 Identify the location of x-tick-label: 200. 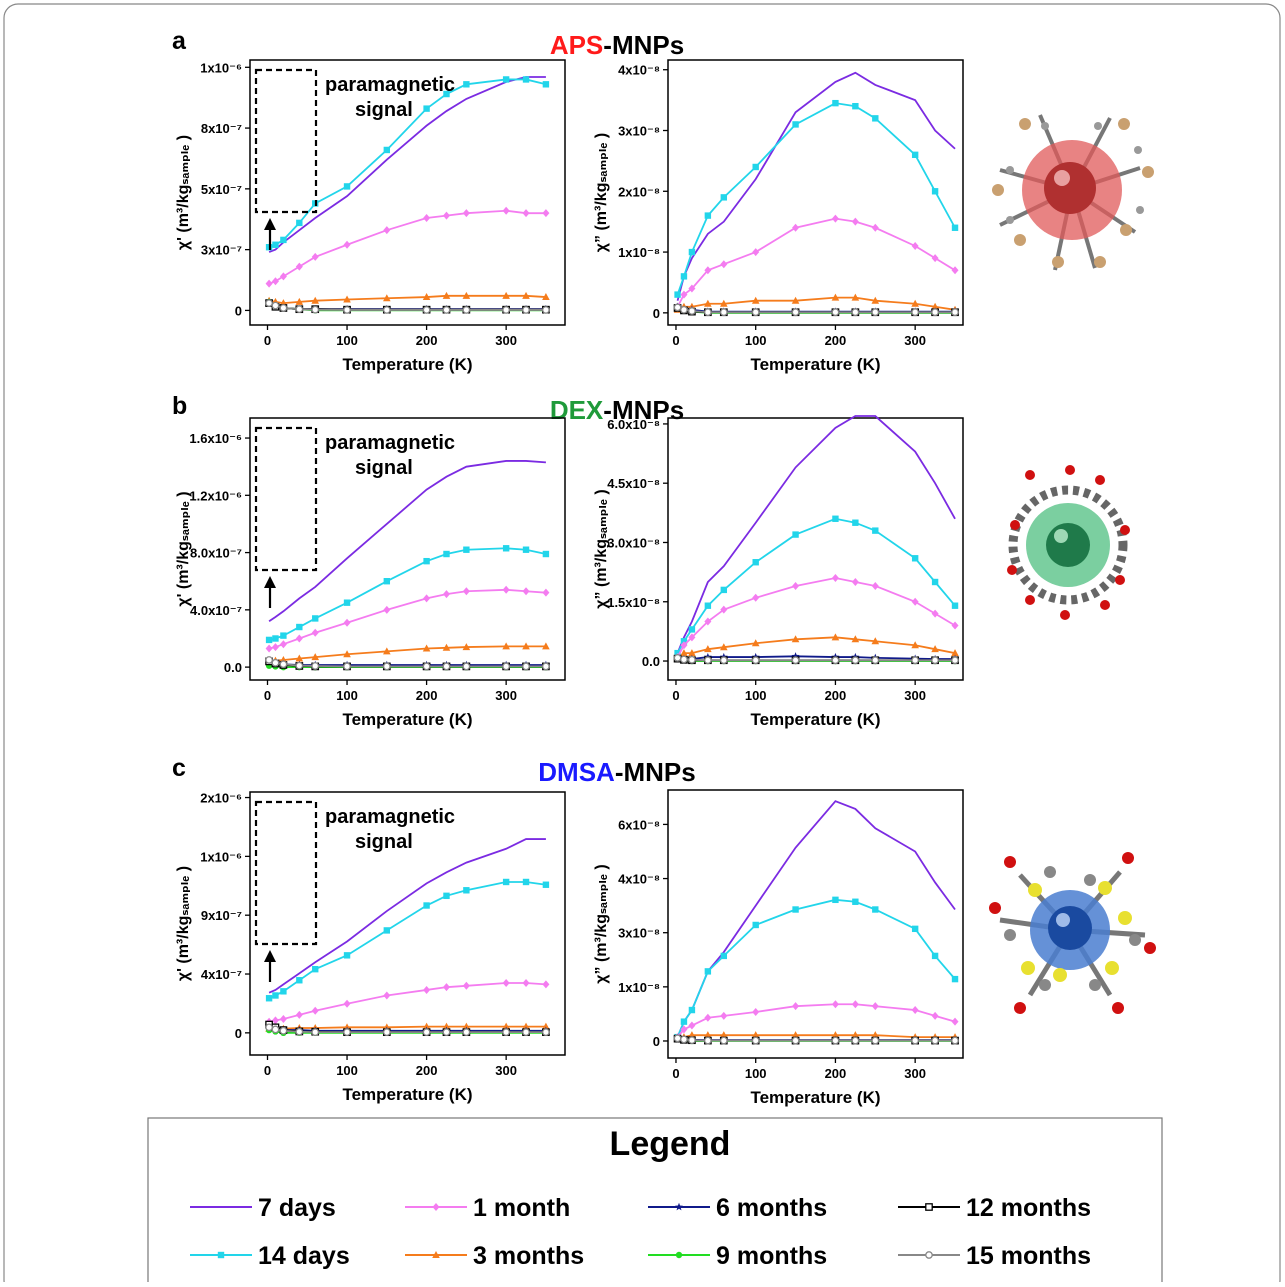
(427, 340).